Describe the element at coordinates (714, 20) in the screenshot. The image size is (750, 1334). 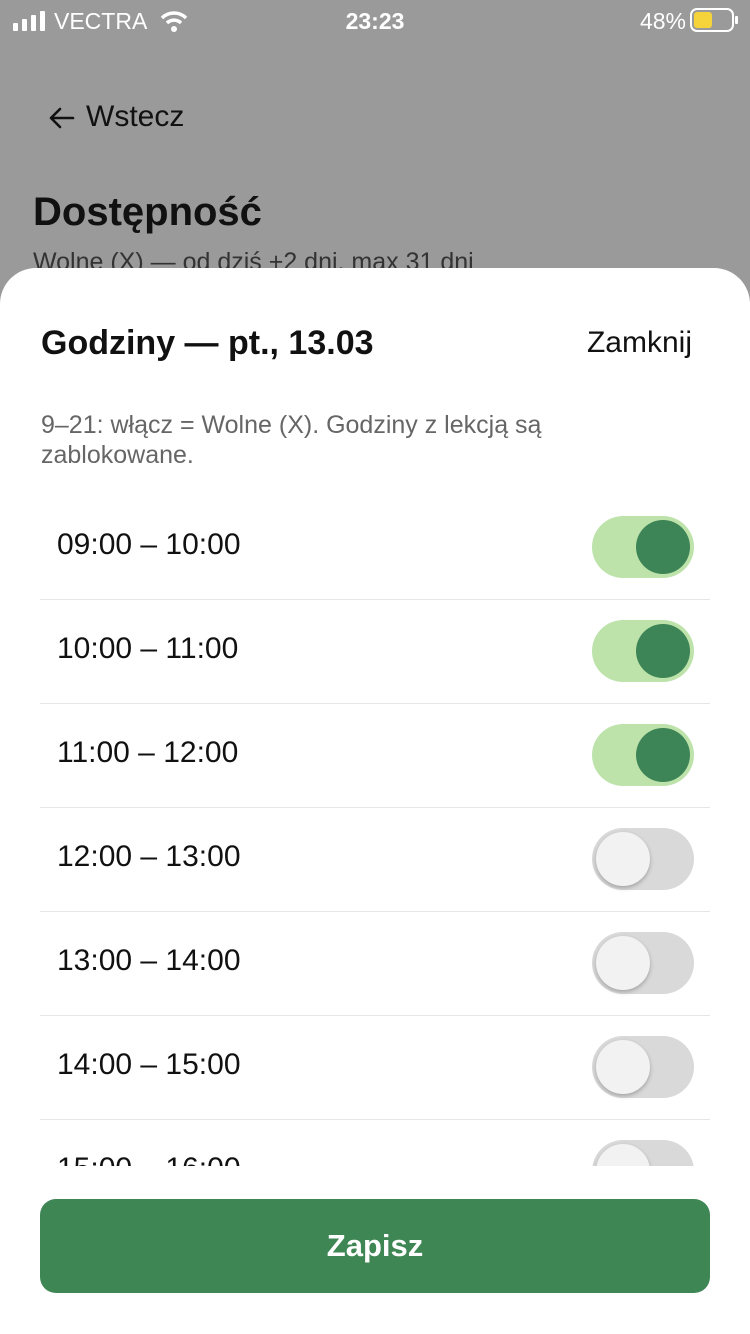
I see `battery-icon` at that location.